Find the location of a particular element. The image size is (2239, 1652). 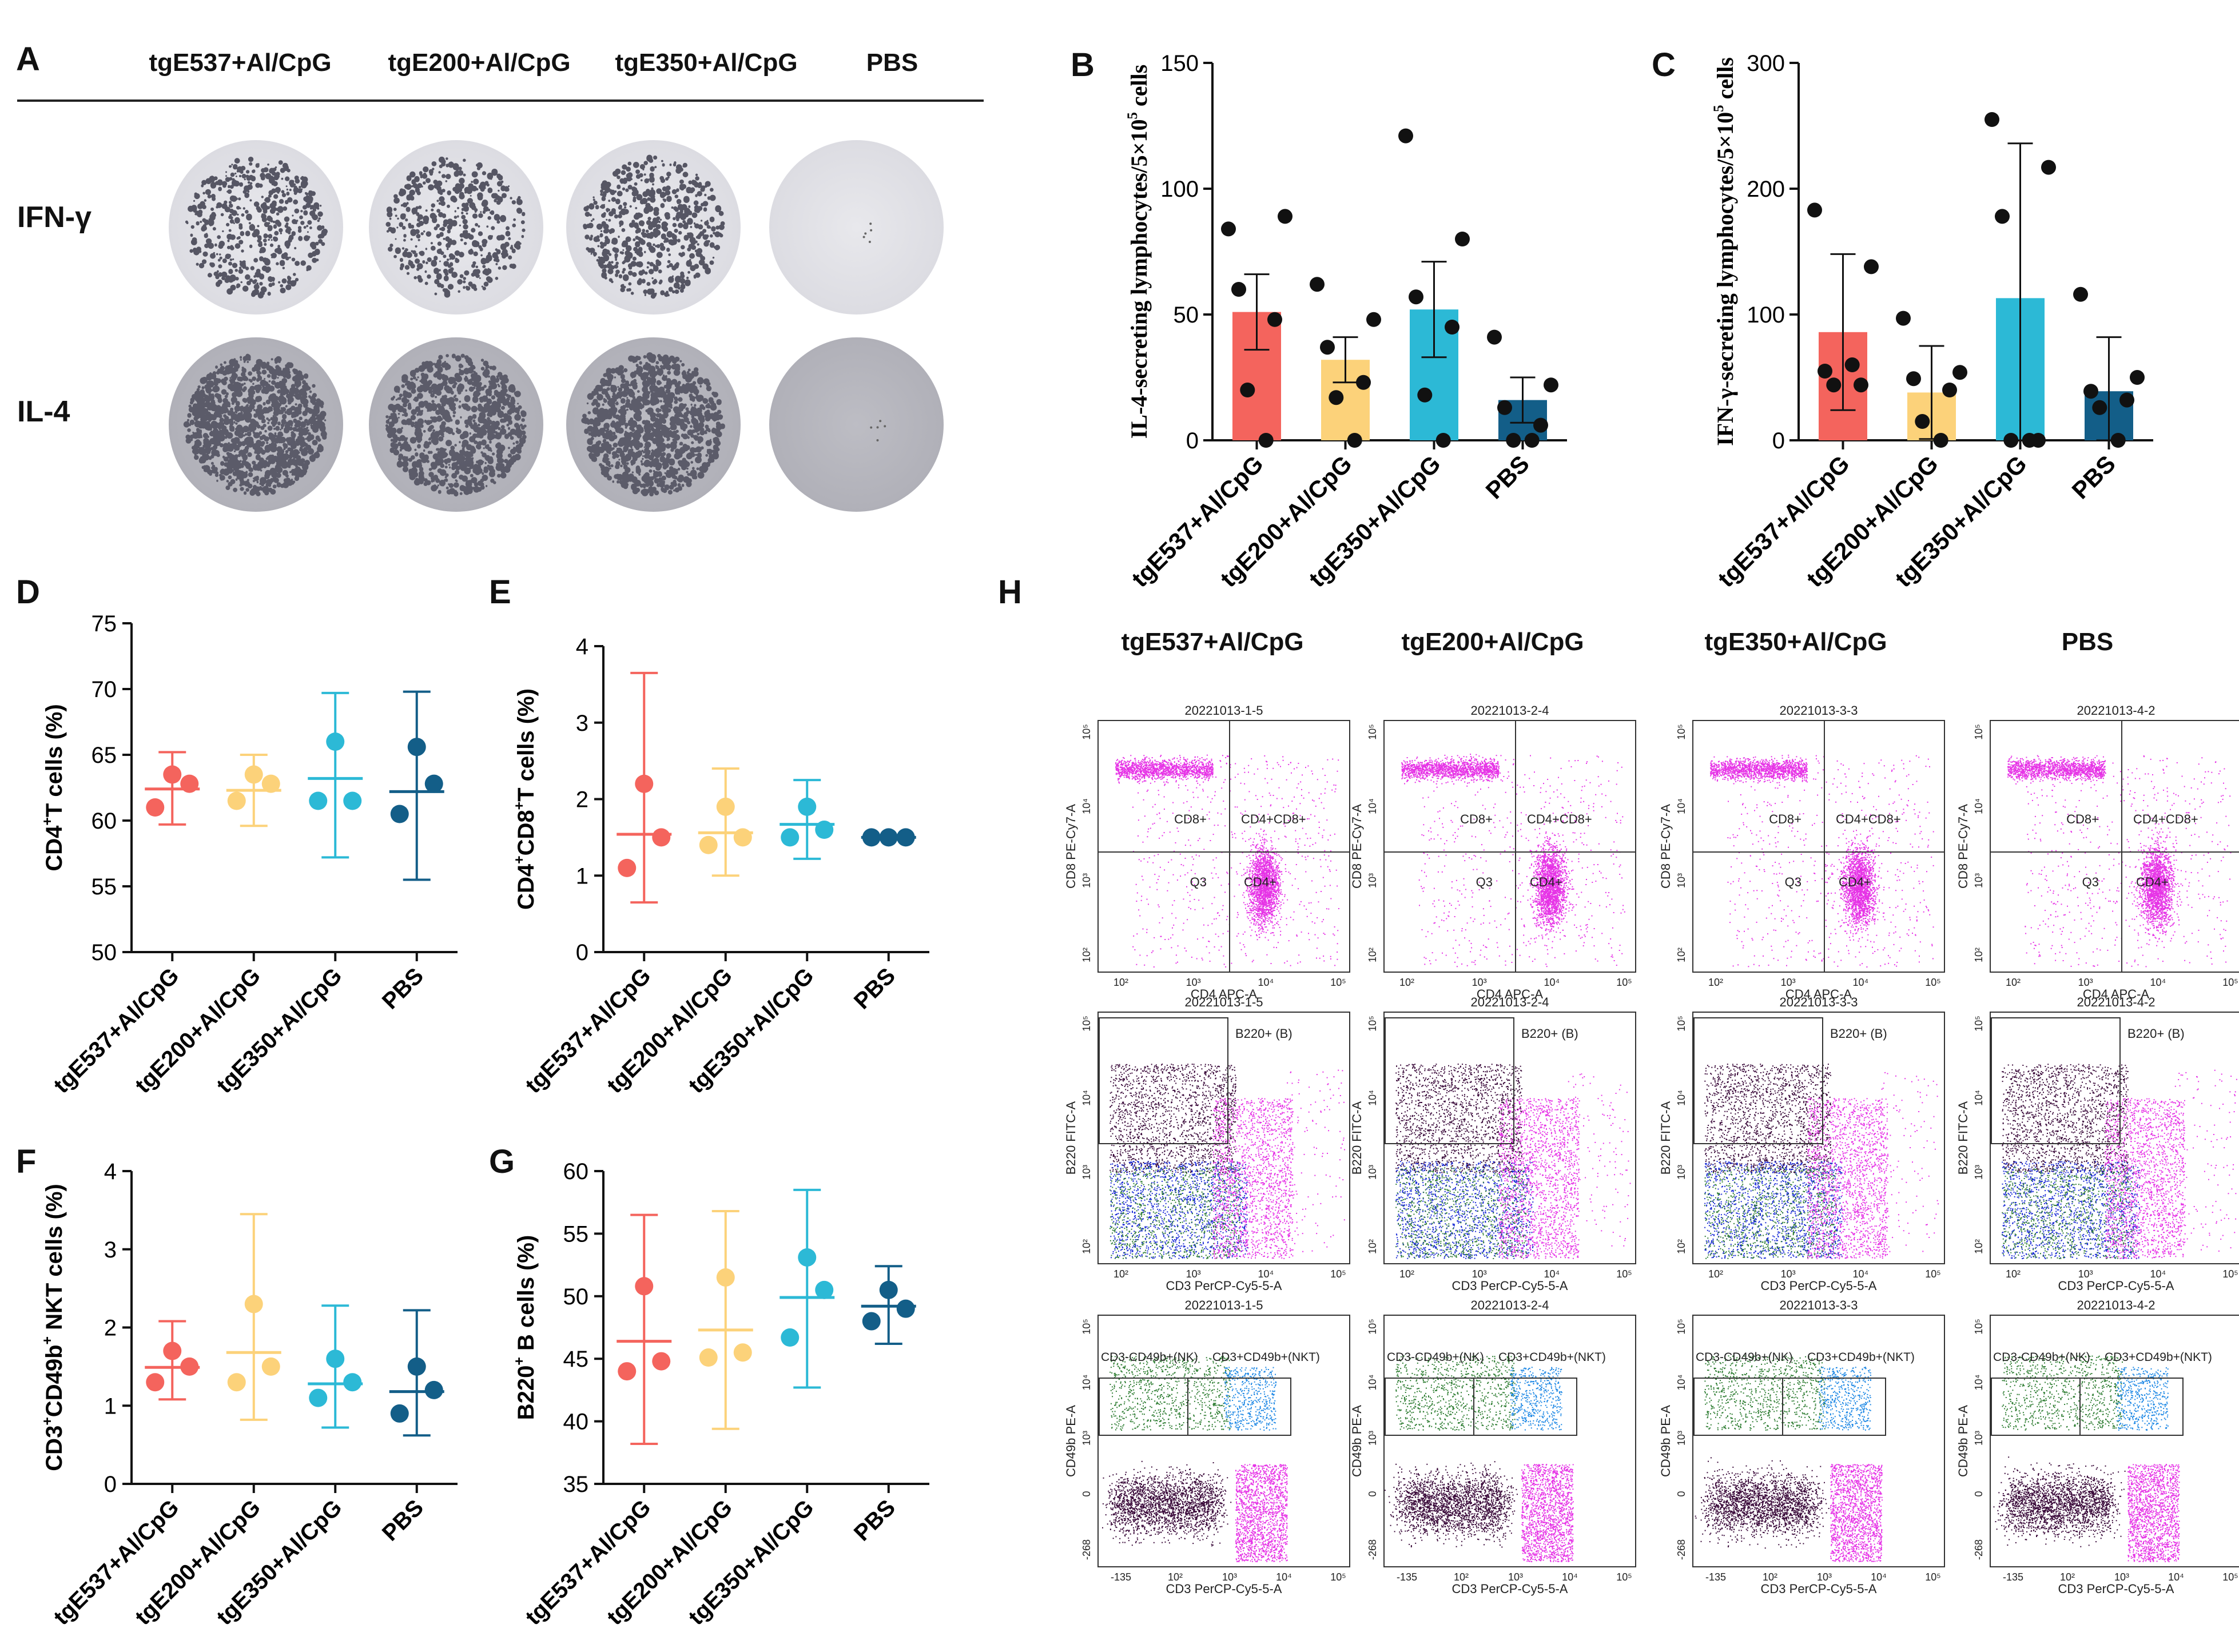

flow-label: -135 is located at coordinates (1716, 1577).